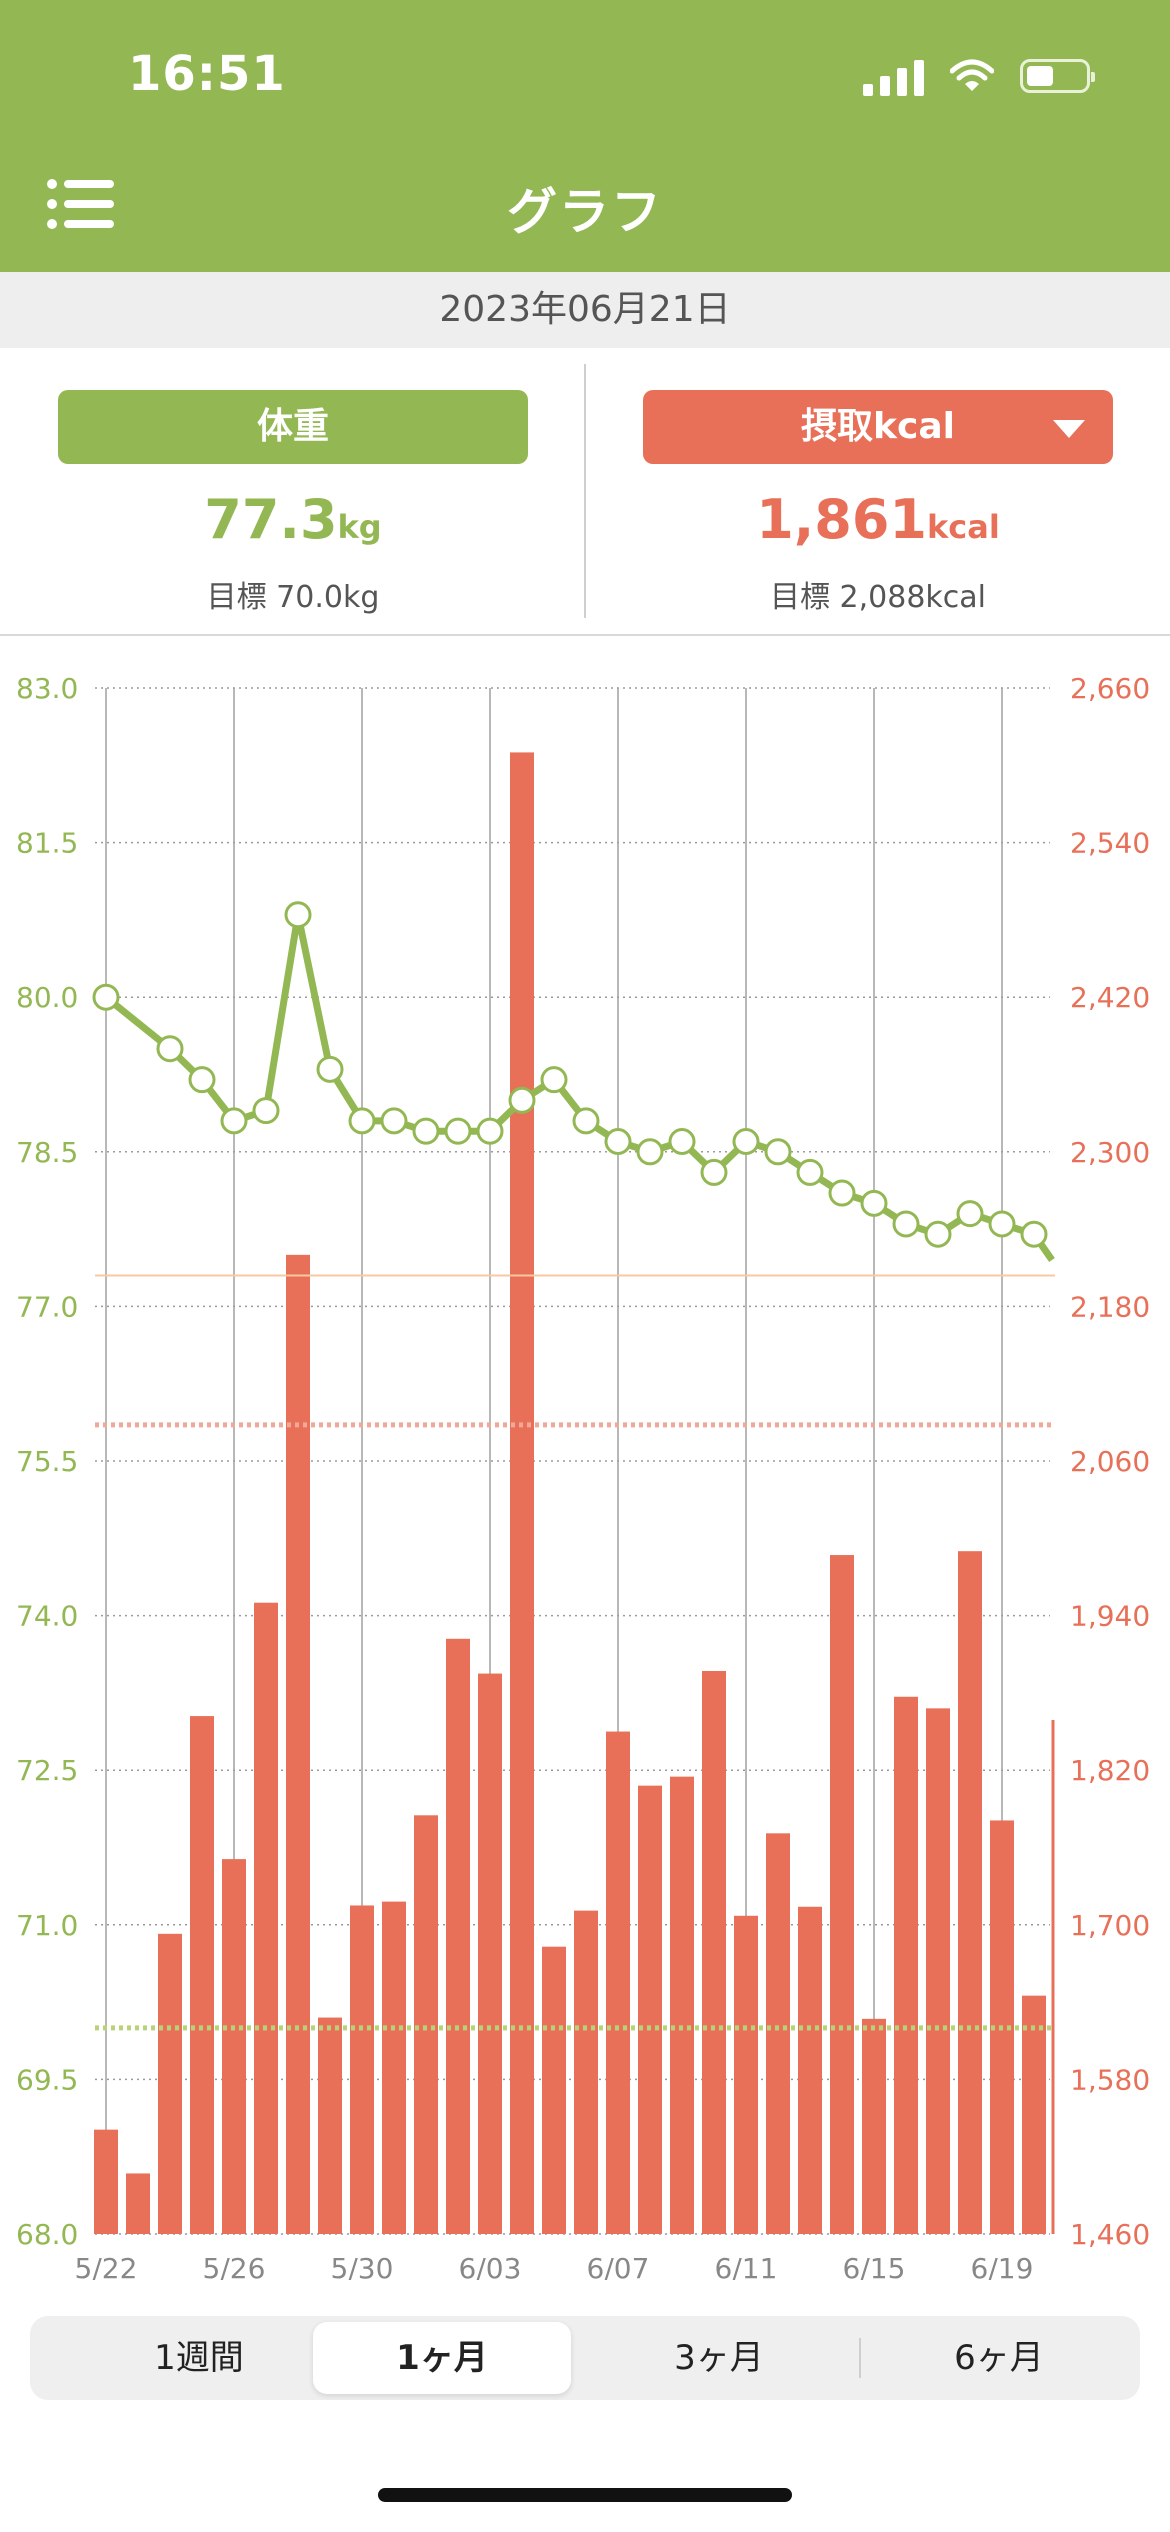  I want to click on x-axis-tick-label: 5/26, so click(234, 2266).